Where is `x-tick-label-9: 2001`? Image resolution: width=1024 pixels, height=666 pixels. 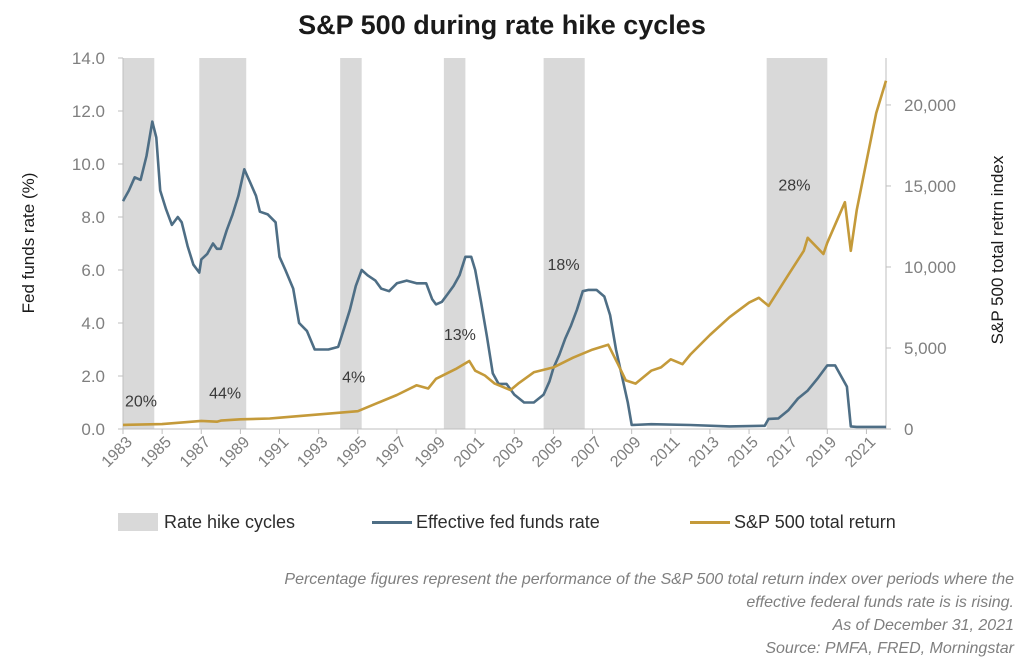
x-tick-label-9: 2001 is located at coordinates (469, 452).